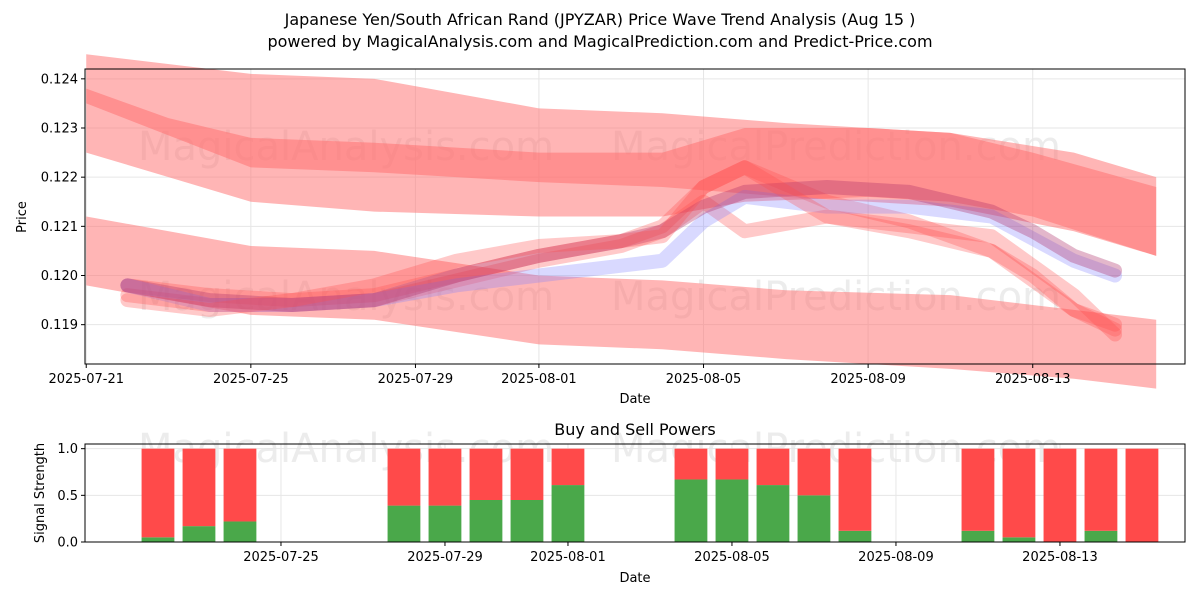 The height and width of the screenshot is (600, 1200). I want to click on y-tick-label: 0.0, so click(67, 543).